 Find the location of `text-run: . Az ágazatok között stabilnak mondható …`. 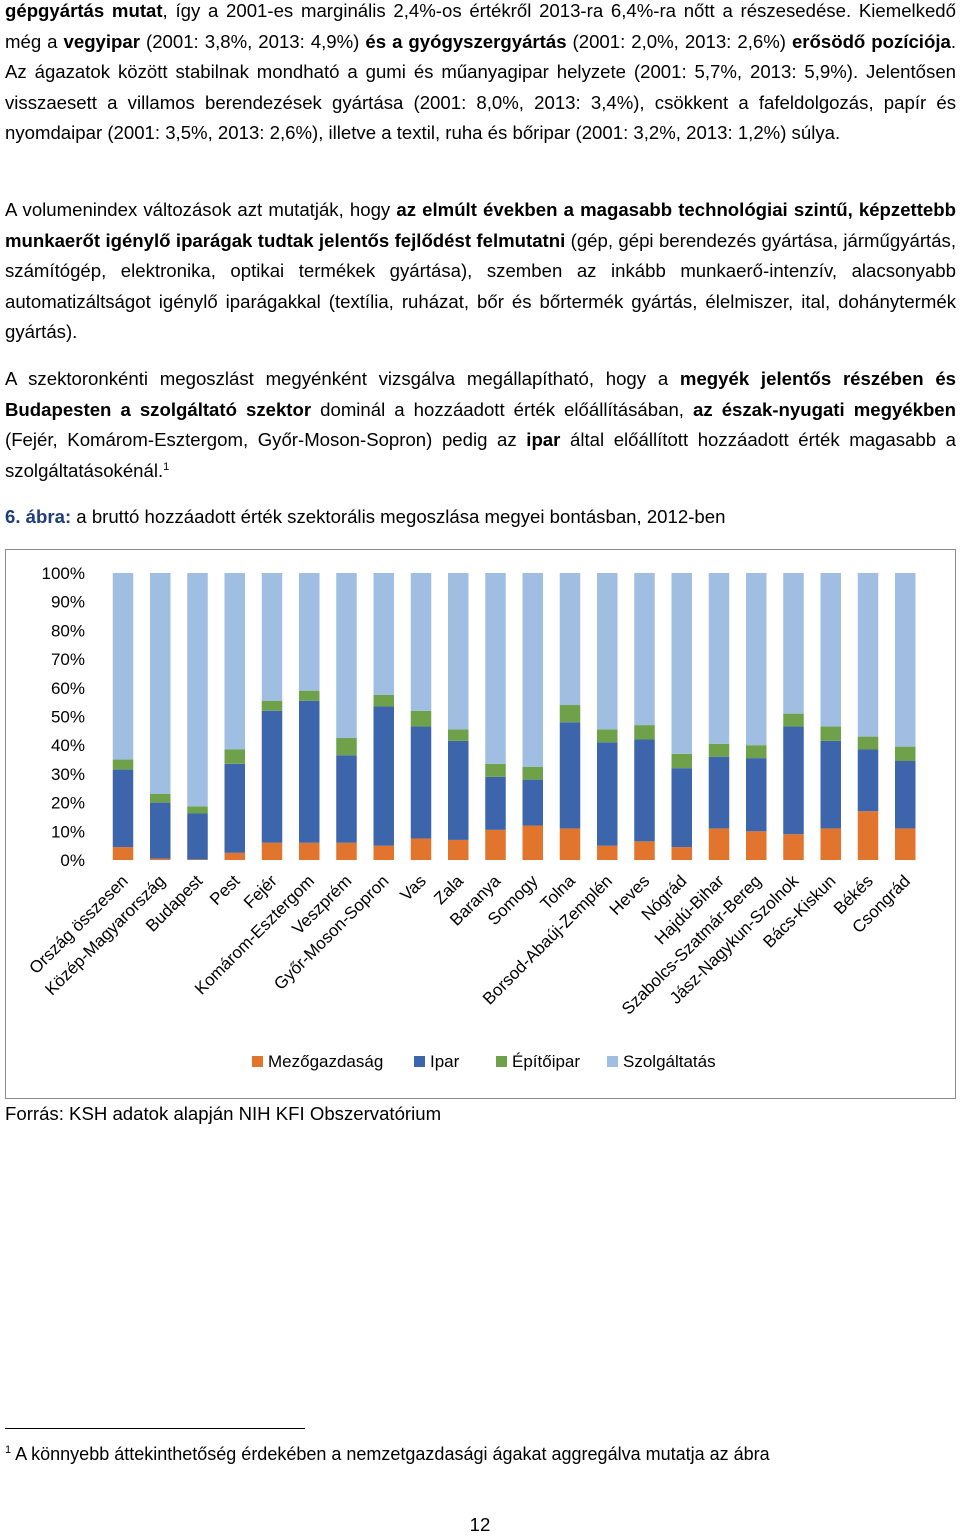

text-run: . Az ágazatok között stabilnak mondható … is located at coordinates (481, 87).